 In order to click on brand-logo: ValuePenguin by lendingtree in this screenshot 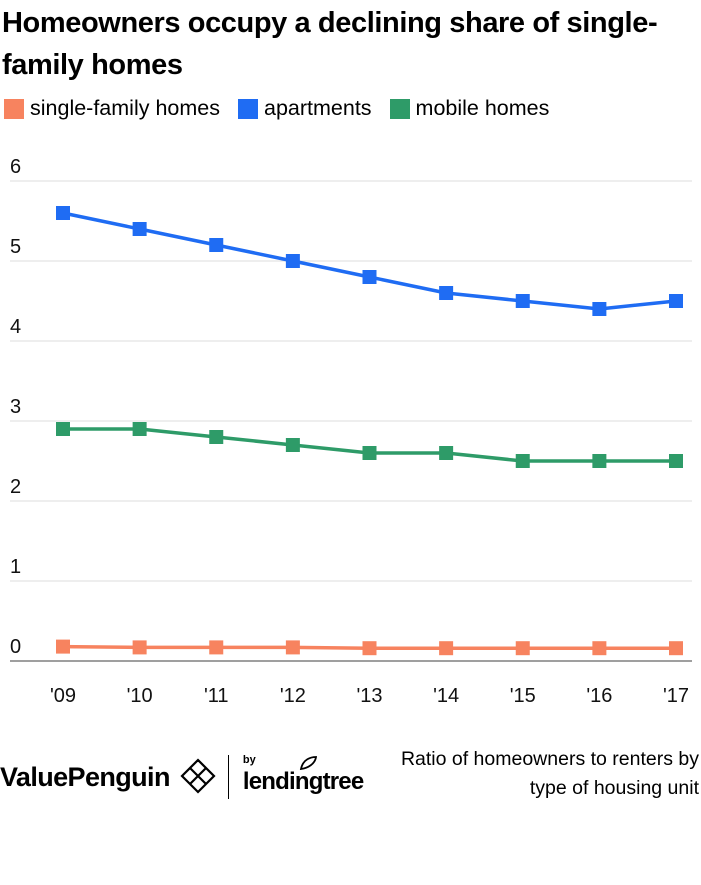, I will do `click(182, 776)`.